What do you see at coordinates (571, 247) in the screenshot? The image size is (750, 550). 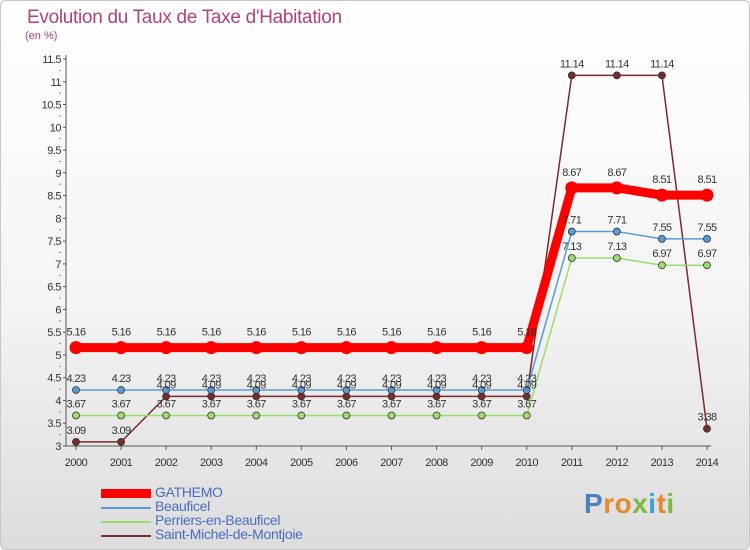 I see `data-label: 7.13` at bounding box center [571, 247].